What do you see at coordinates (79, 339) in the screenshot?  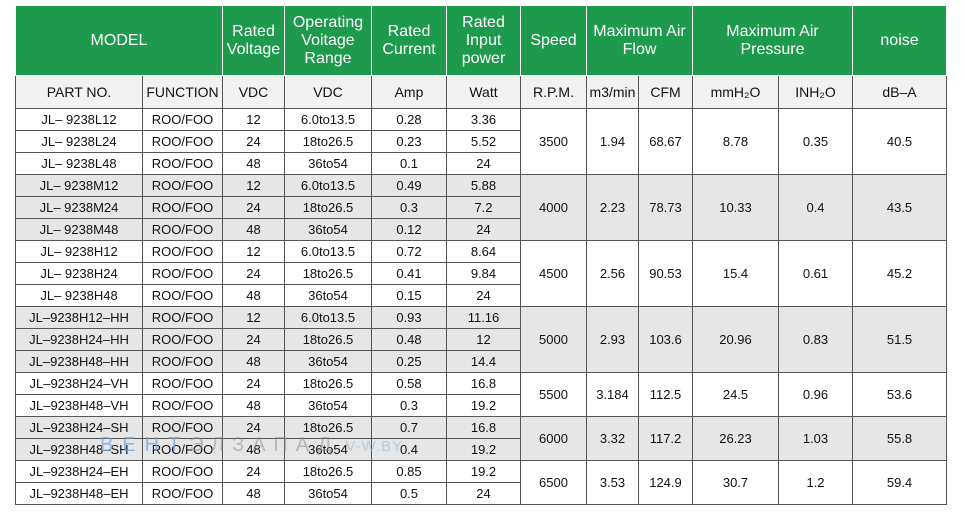 I see `part-no-cell: JL–9238H24–HH` at bounding box center [79, 339].